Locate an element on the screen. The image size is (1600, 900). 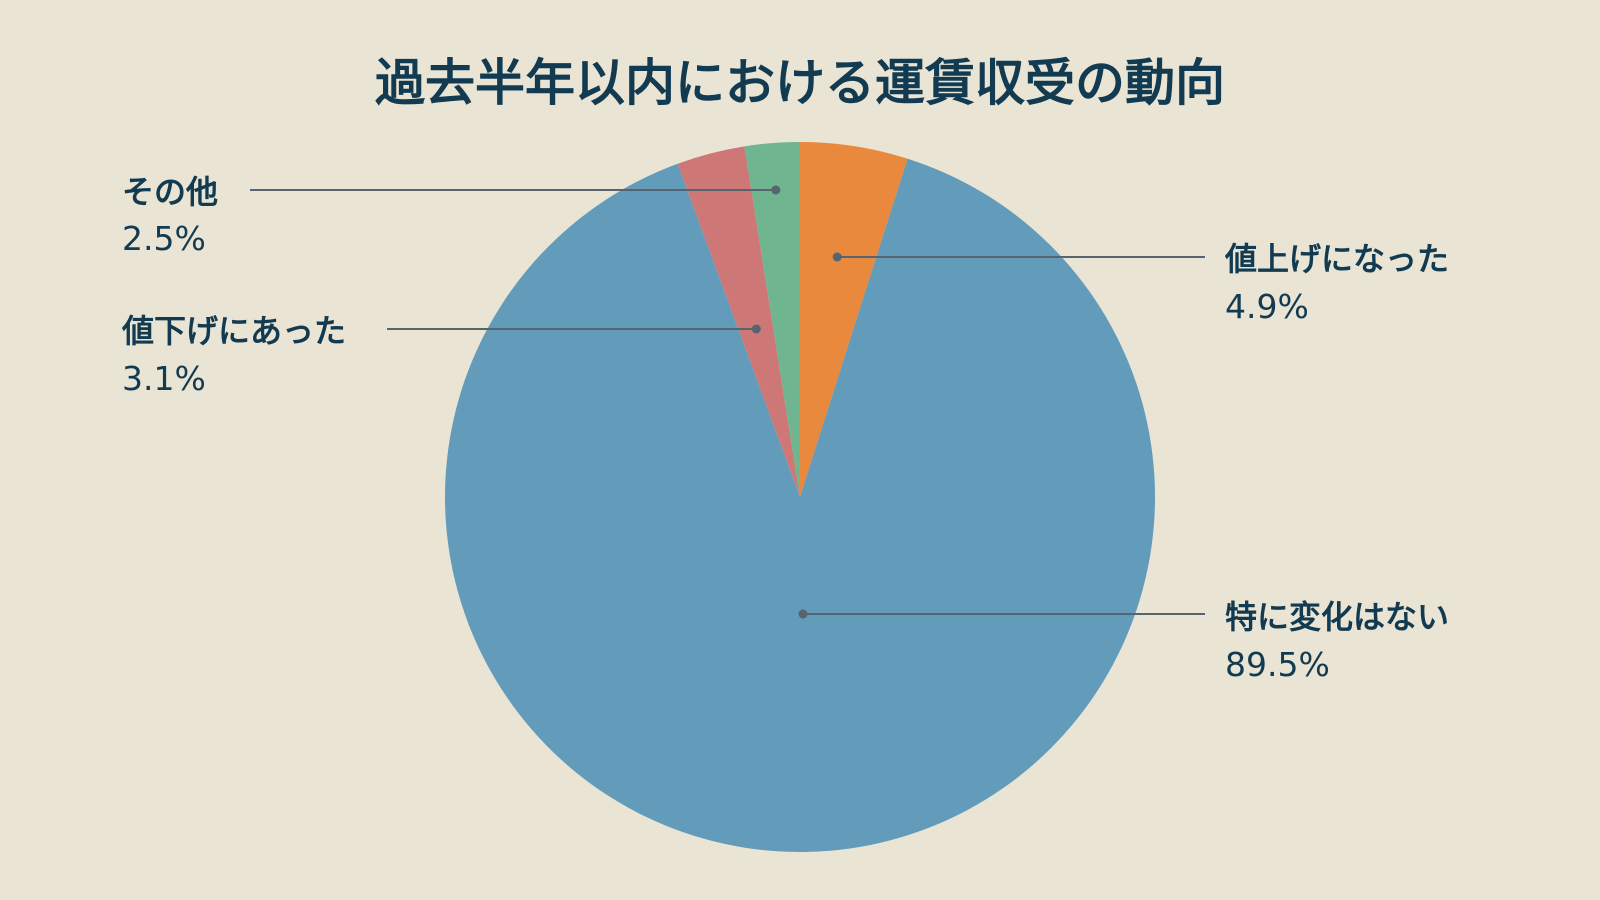
slice-label-price-down: 値下げにあった is located at coordinates (233, 331).